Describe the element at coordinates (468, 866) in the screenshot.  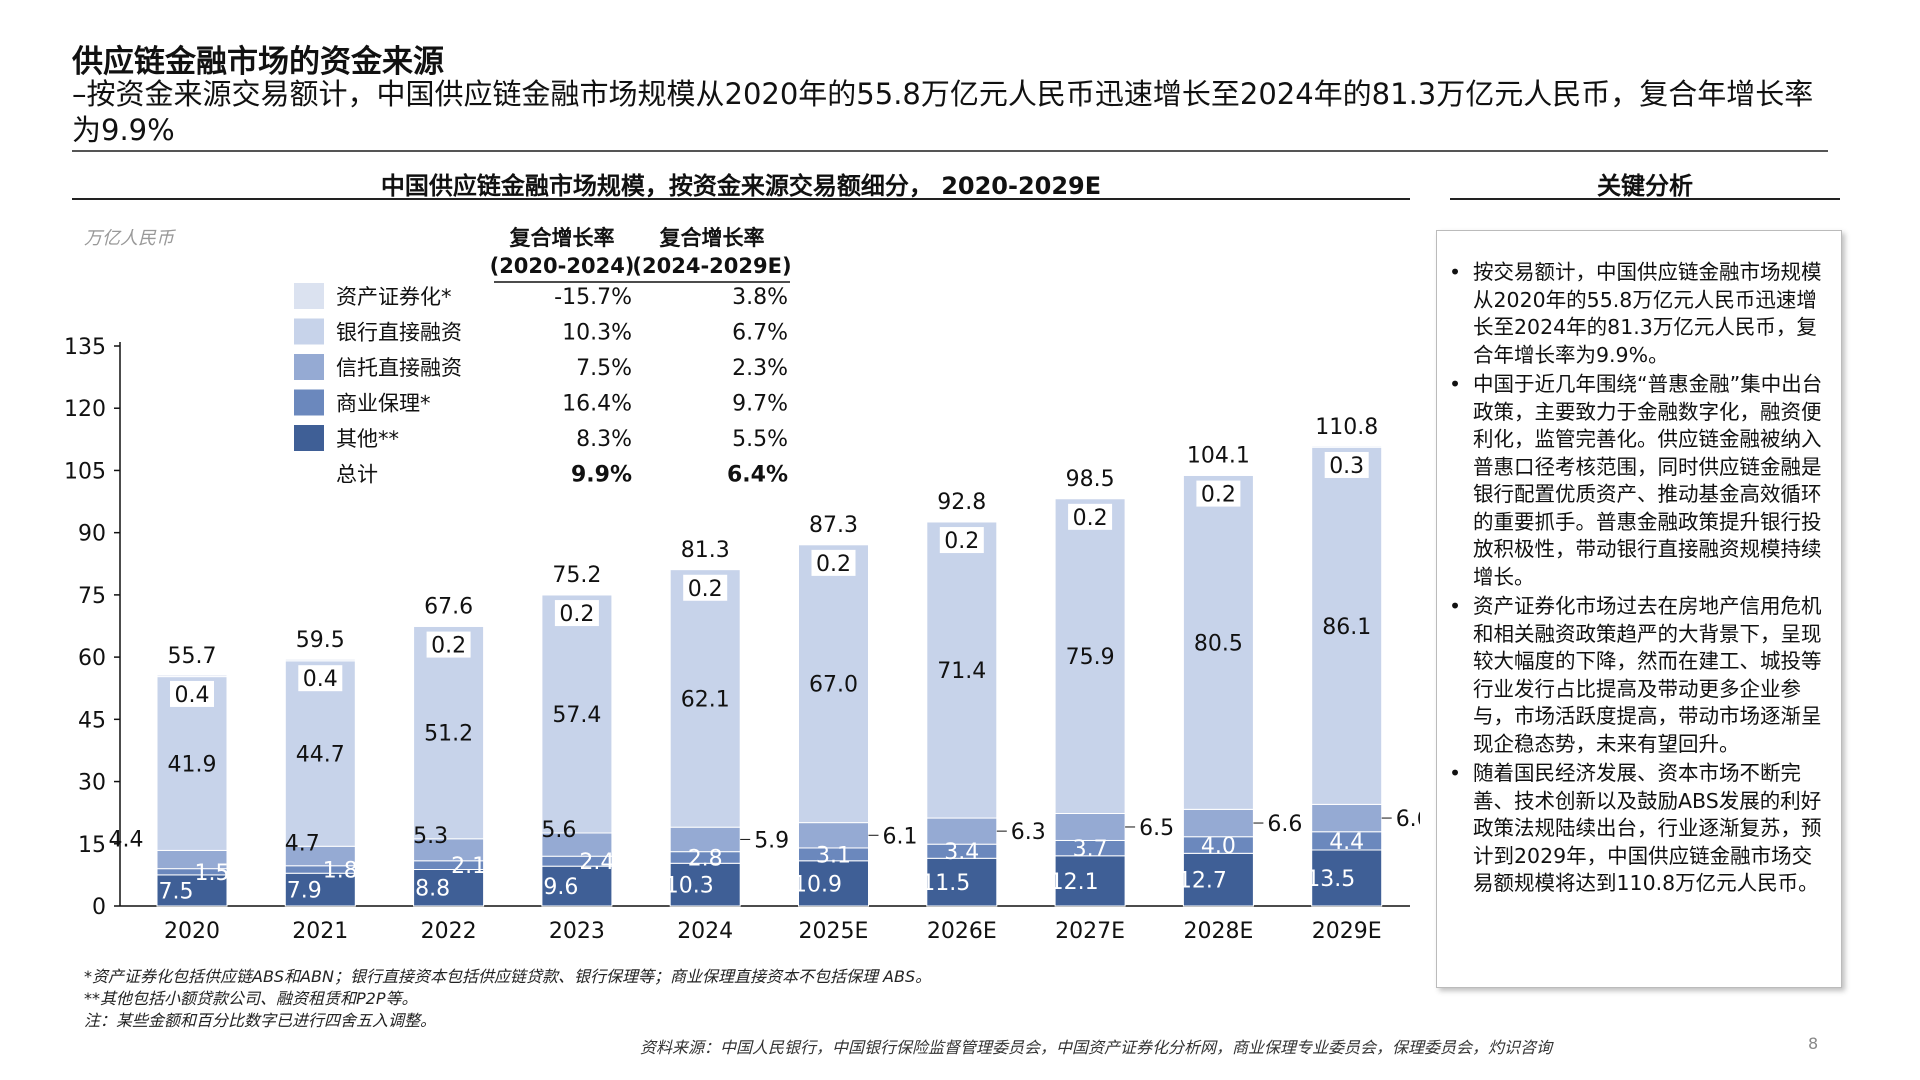
I see `data-label: 2.1` at that location.